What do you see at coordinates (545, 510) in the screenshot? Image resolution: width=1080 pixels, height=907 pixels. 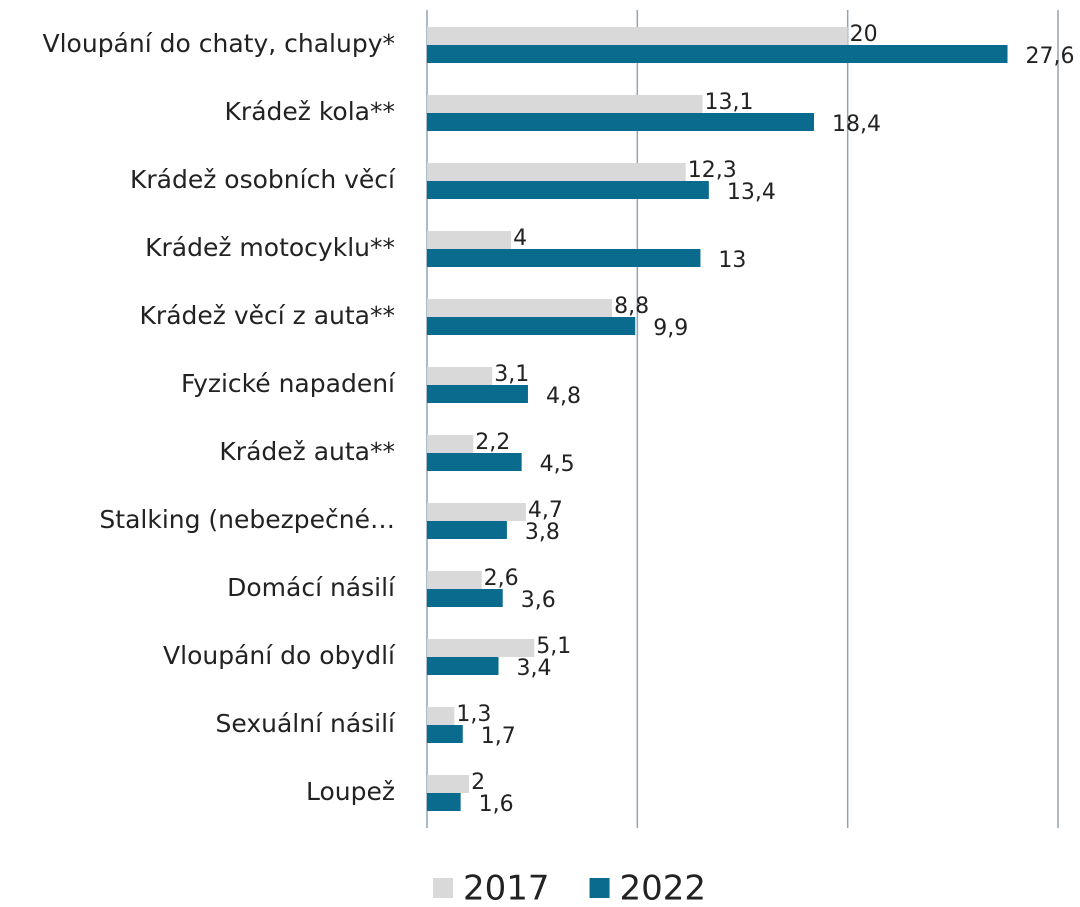 I see `data-label: 4,7` at bounding box center [545, 510].